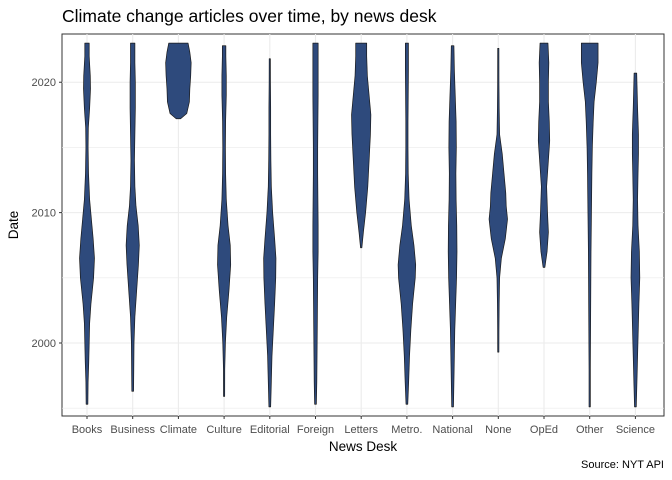  What do you see at coordinates (132, 217) in the screenshot?
I see `violin-business` at bounding box center [132, 217].